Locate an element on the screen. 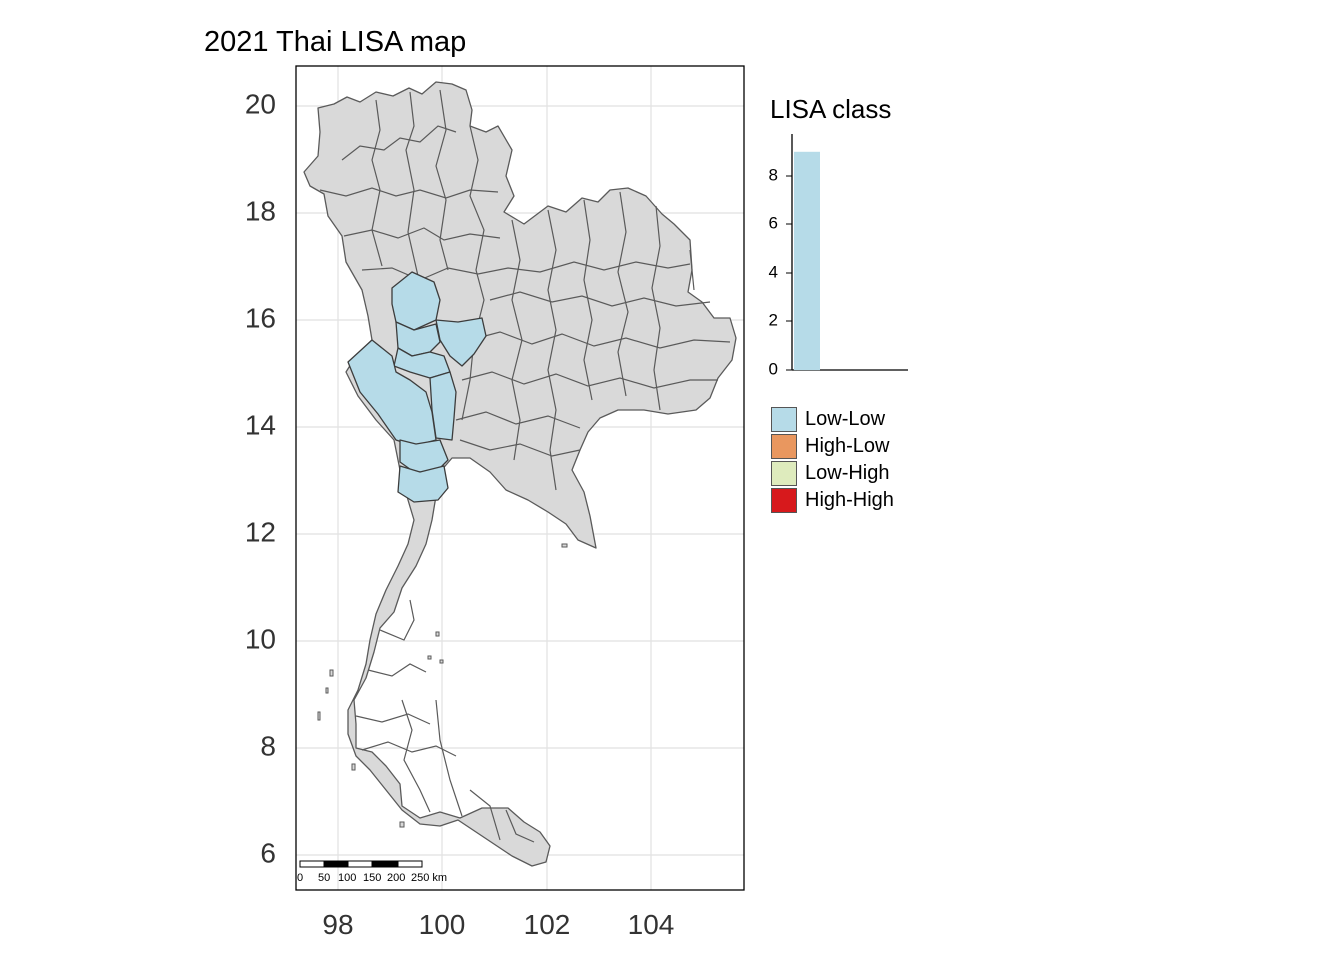  scale-bar-label: 100 is located at coordinates (347, 878).